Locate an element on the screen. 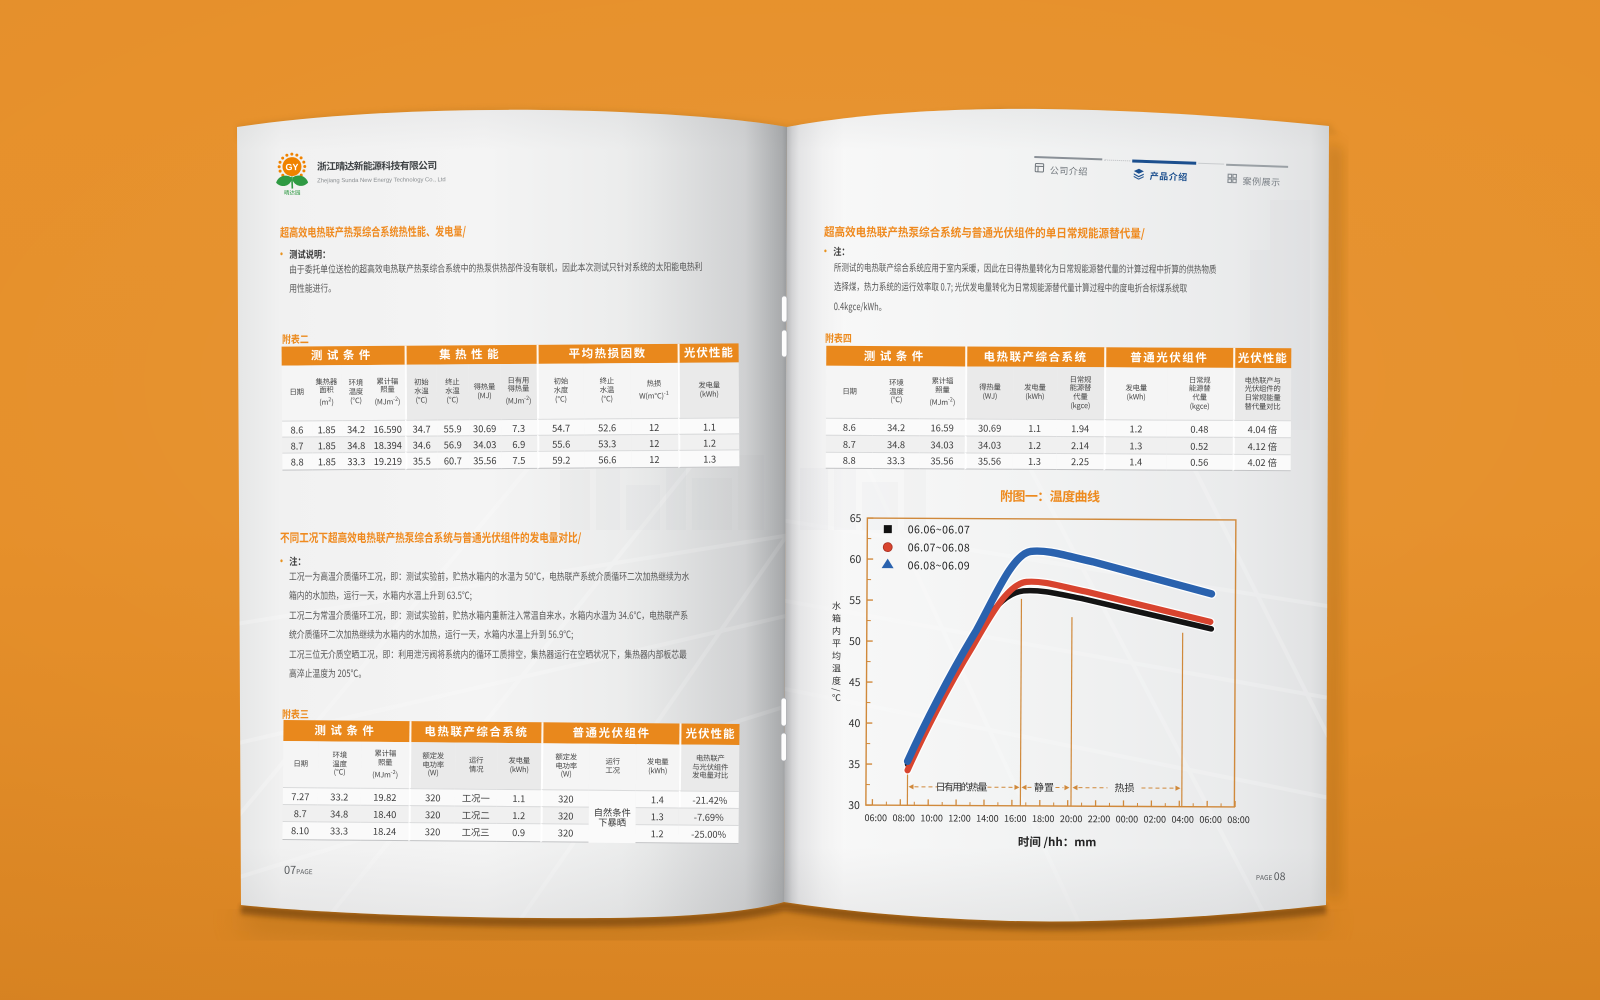 The image size is (1600, 1000). svg-text: 时间 /hh：mm is located at coordinates (1057, 842).